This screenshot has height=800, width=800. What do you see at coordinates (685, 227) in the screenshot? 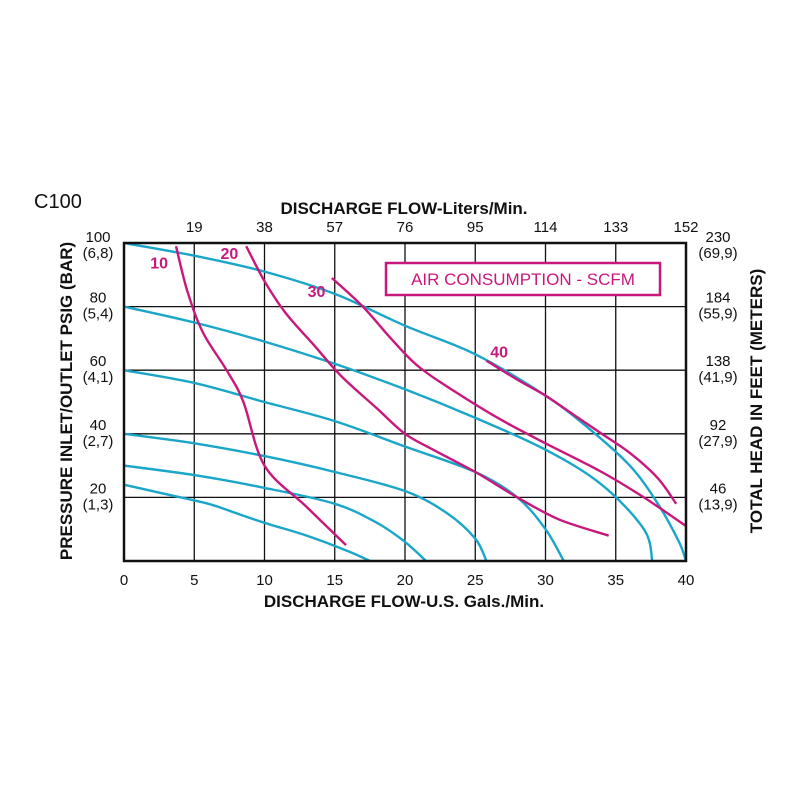
I see `x2-tick-label: 152` at bounding box center [685, 227].